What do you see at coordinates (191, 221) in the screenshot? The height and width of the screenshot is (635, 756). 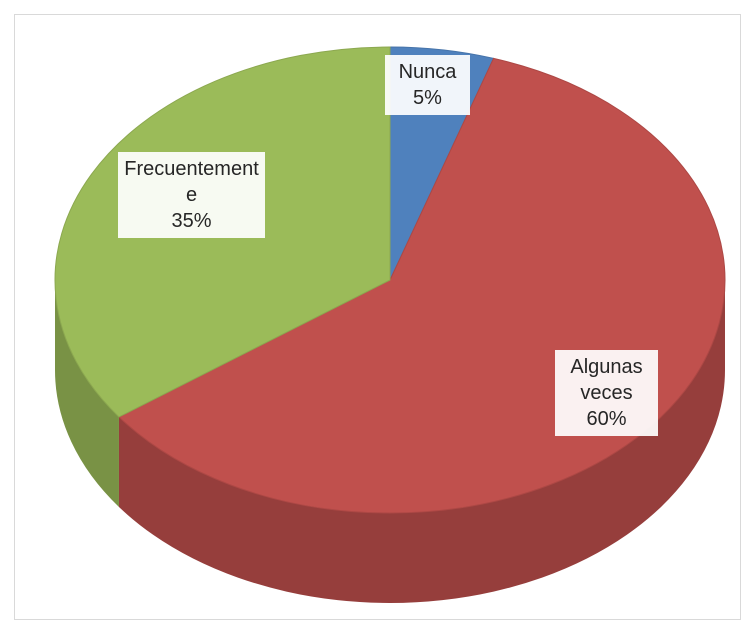 I see `label-value: 35%` at bounding box center [191, 221].